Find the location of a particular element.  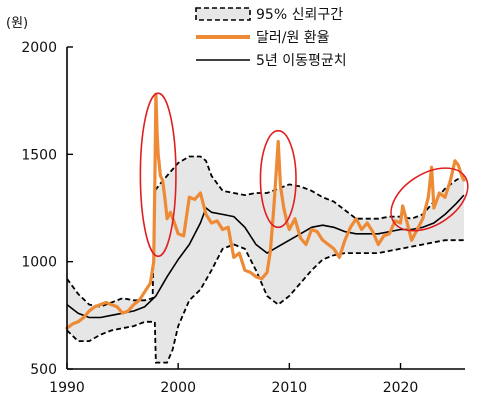

legend-label: 95% 신뢰구간 is located at coordinates (299, 15).